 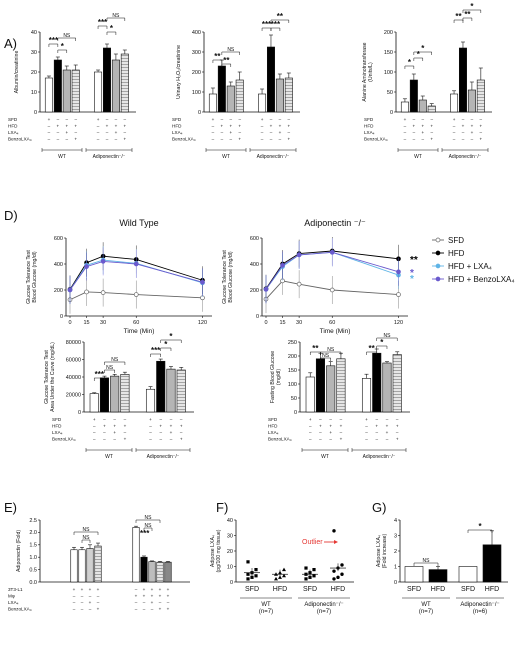 What do you see at coordinates (292, 343) in the screenshot?
I see `y-tick-label: 250` at bounding box center [292, 343].